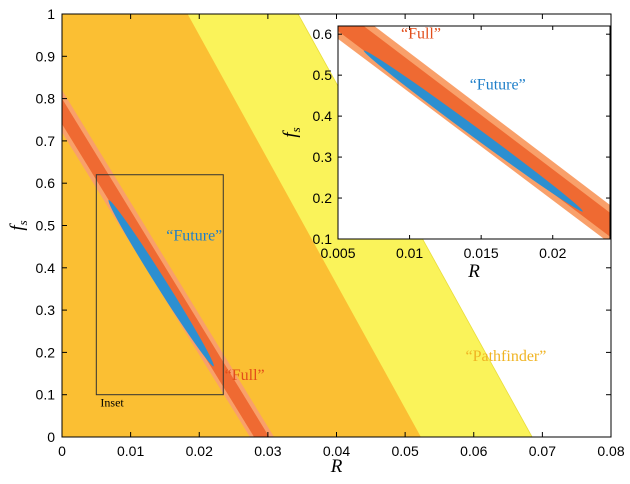 The width and height of the screenshot is (630, 484). Describe the element at coordinates (46, 310) in the screenshot. I see `y-tick-label: 0.3` at that location.